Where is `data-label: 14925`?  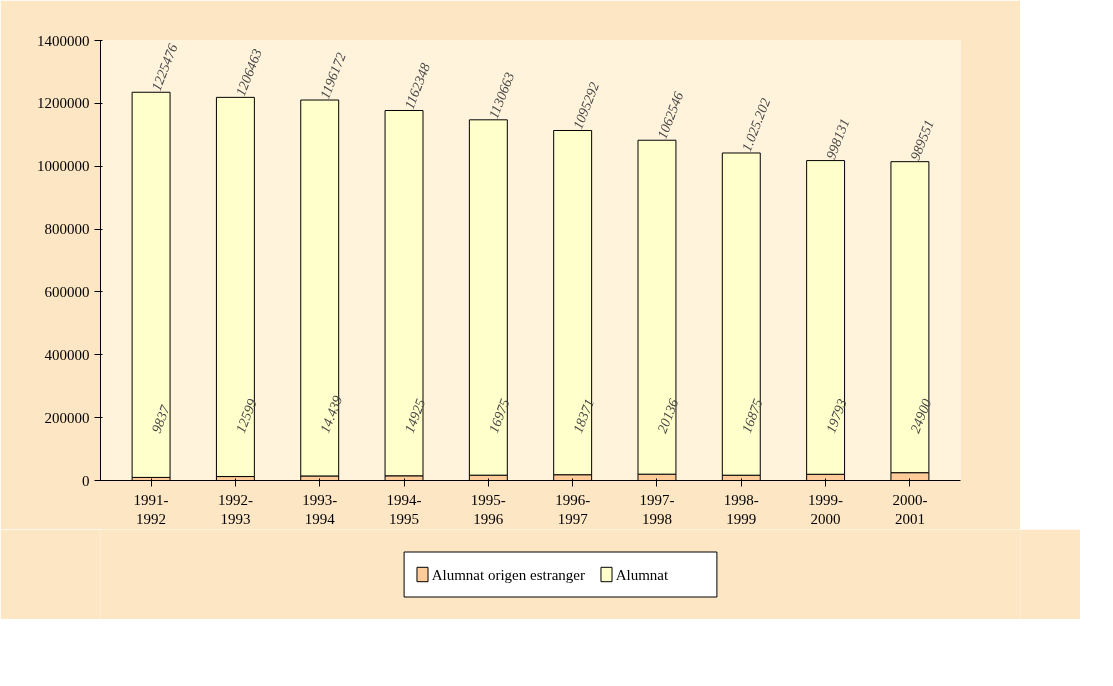
data-label: 14925 is located at coordinates (415, 415).